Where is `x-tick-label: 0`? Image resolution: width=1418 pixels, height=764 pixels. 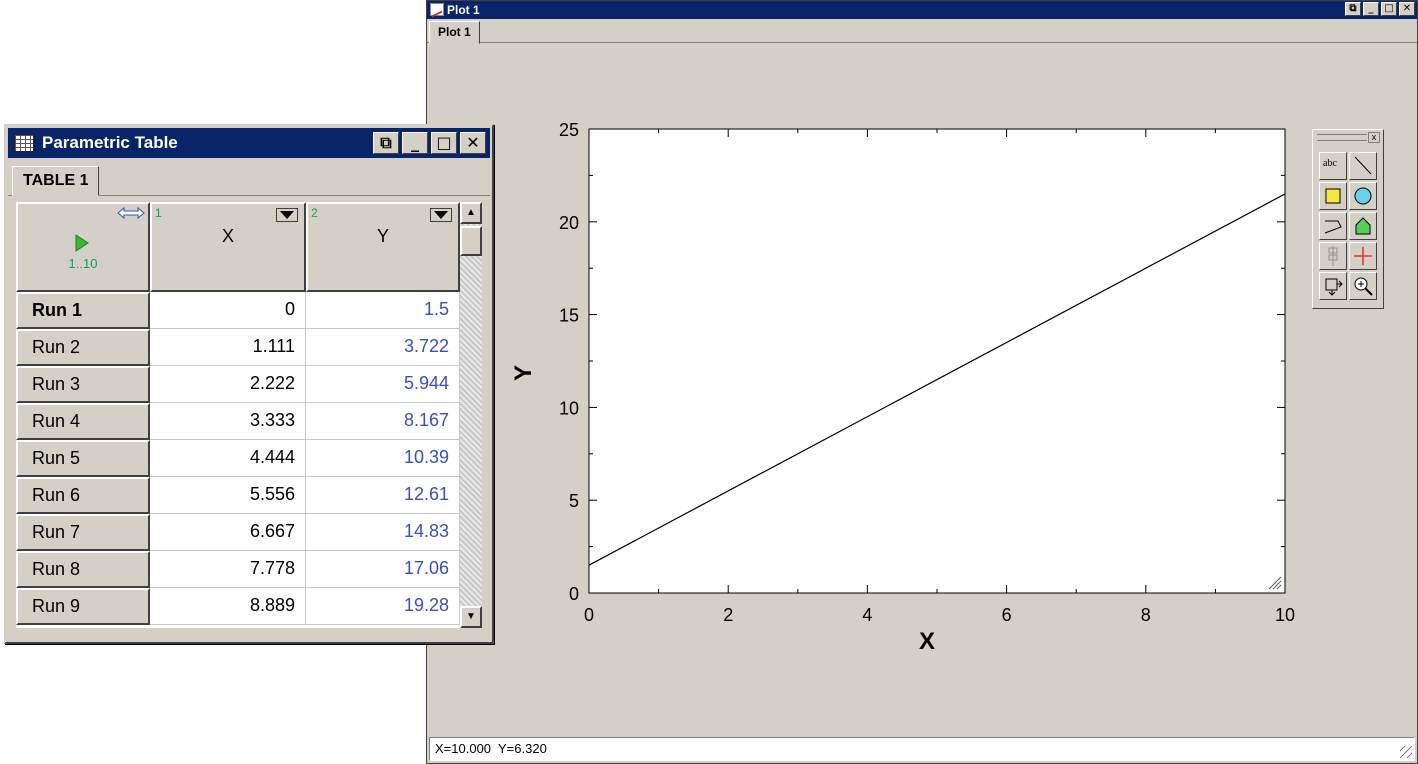
x-tick-label: 0 is located at coordinates (589, 615).